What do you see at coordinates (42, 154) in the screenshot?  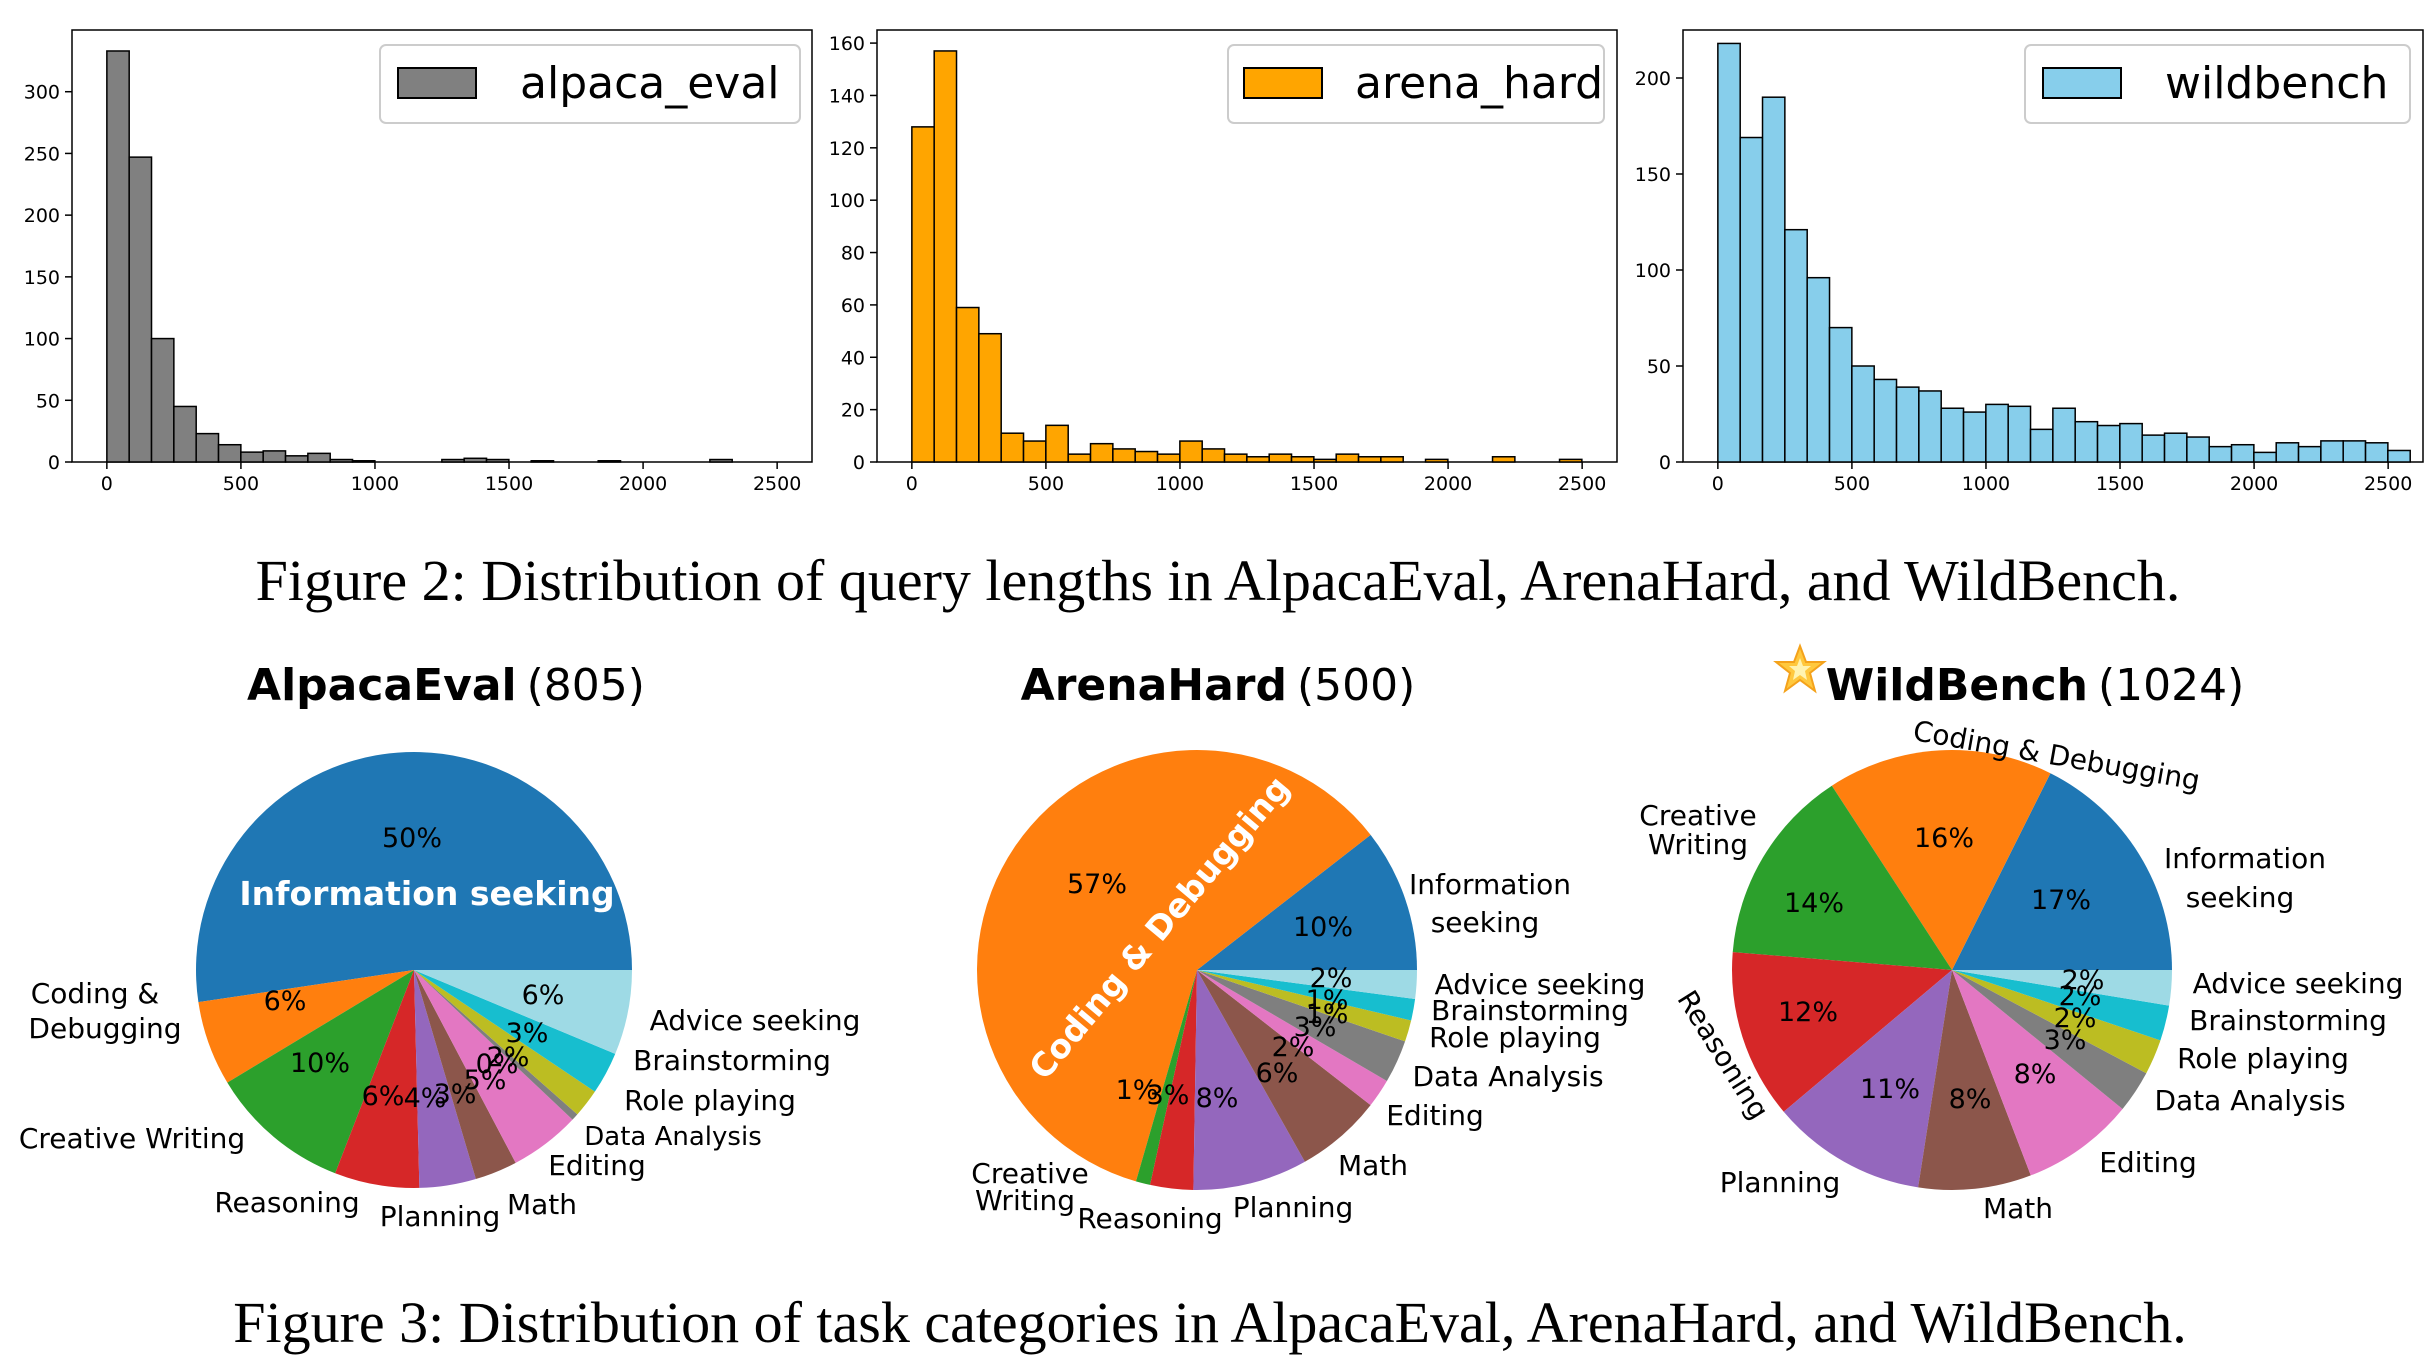 I see `y-tick-label: 250` at bounding box center [42, 154].